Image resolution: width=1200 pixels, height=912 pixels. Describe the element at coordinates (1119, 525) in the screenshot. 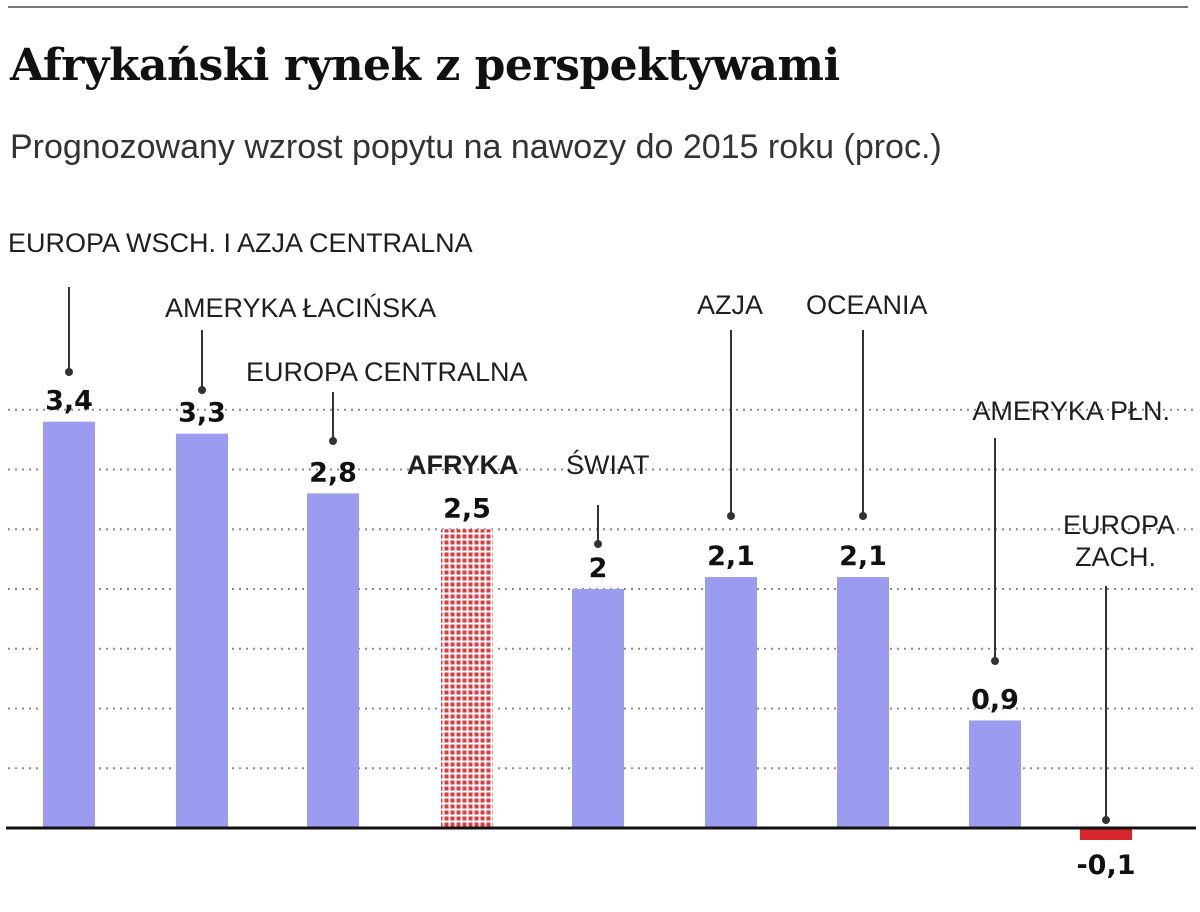

I see `category-label-europa-zach: EUROPA` at that location.